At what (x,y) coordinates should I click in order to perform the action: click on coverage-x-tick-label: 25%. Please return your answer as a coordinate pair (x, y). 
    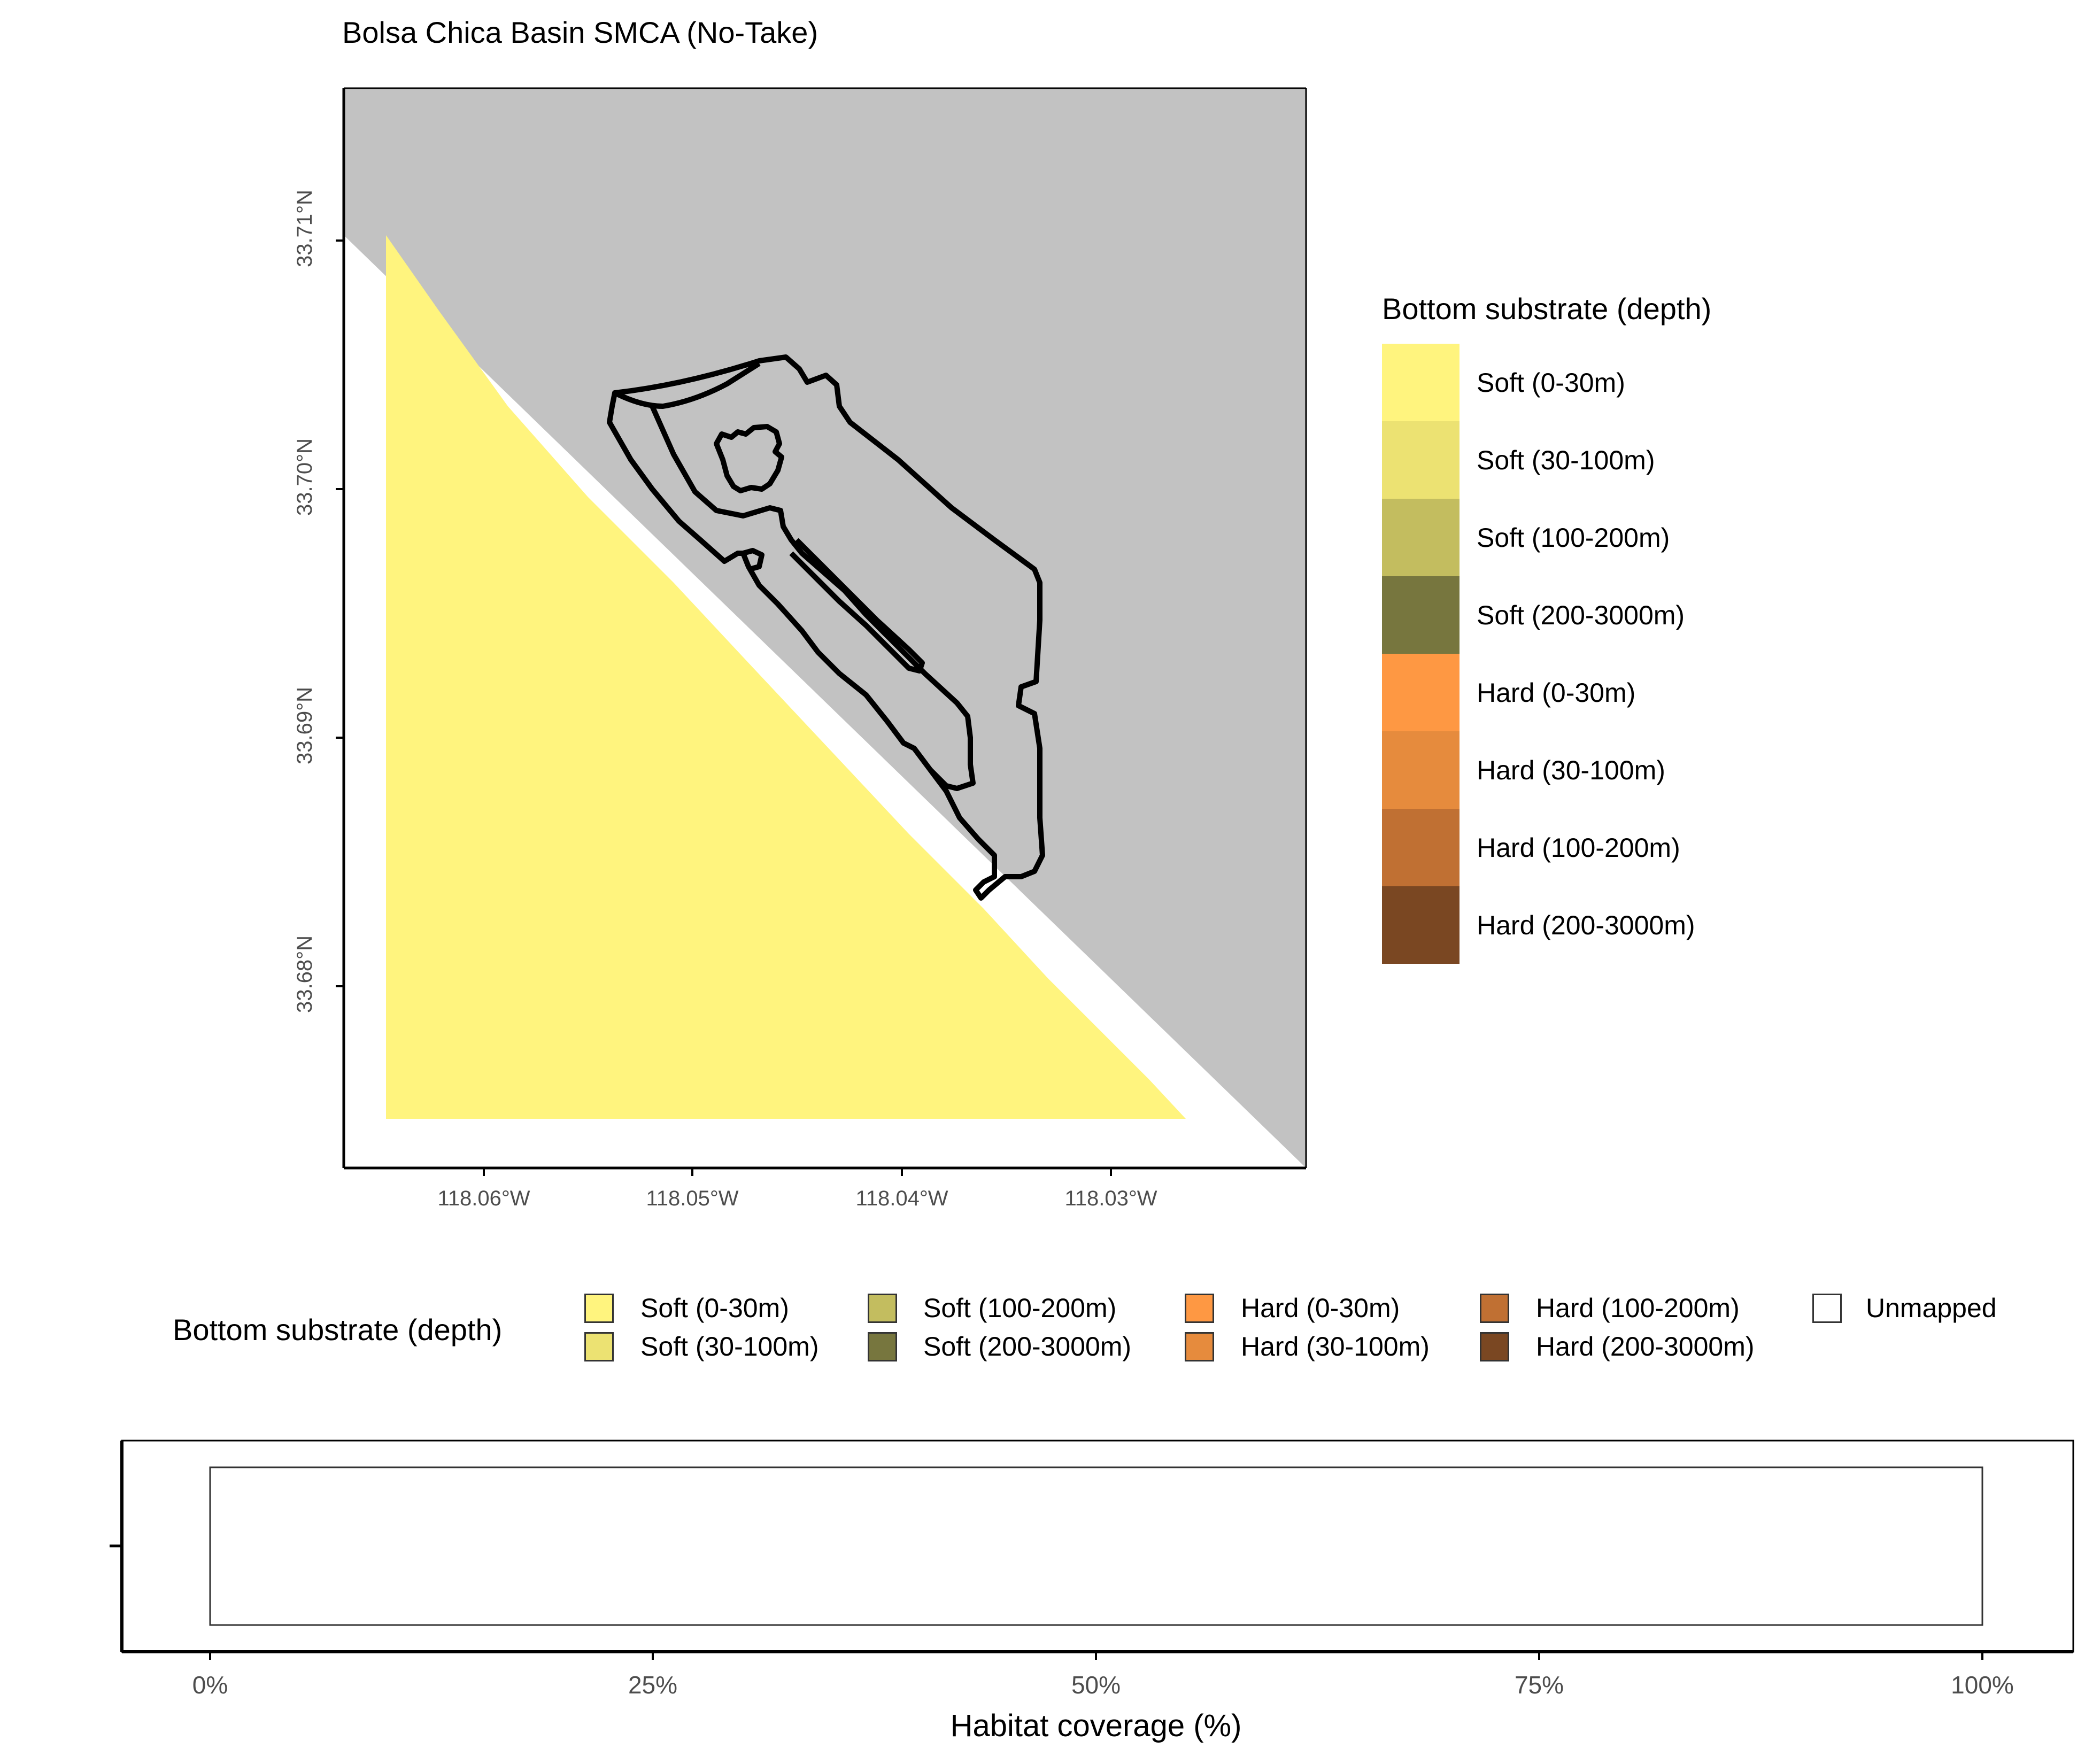
    Looking at the image, I should click on (653, 1685).